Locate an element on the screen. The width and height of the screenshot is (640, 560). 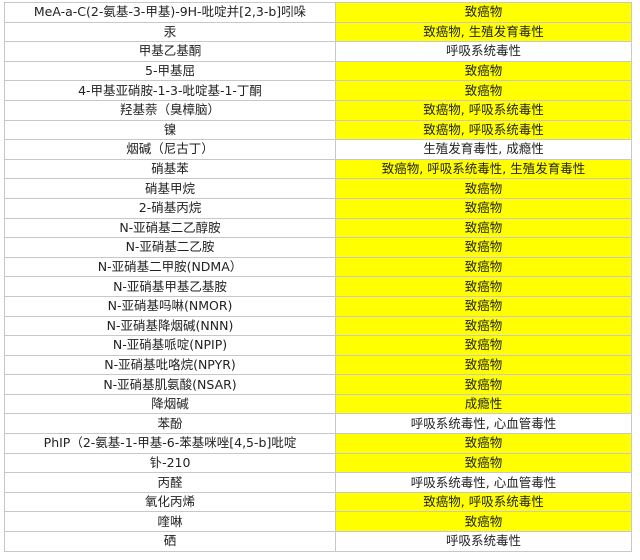
table-row: 汞致癌物, 生殖发育毒性 is located at coordinates (318, 32).